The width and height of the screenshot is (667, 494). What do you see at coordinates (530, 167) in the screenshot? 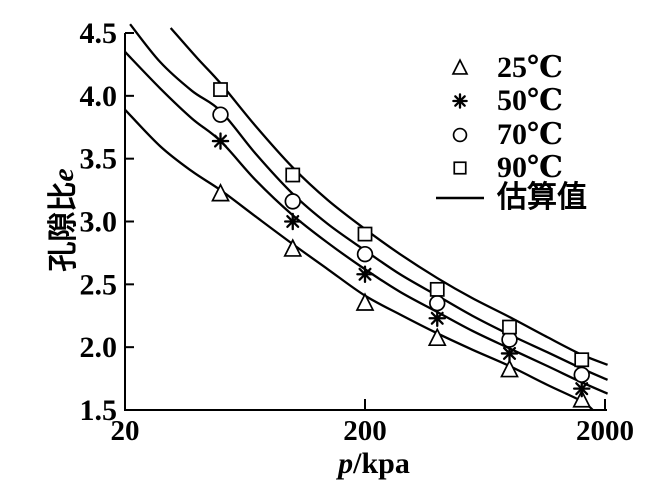
I see `legend-label-90c: 90℃` at bounding box center [530, 167].